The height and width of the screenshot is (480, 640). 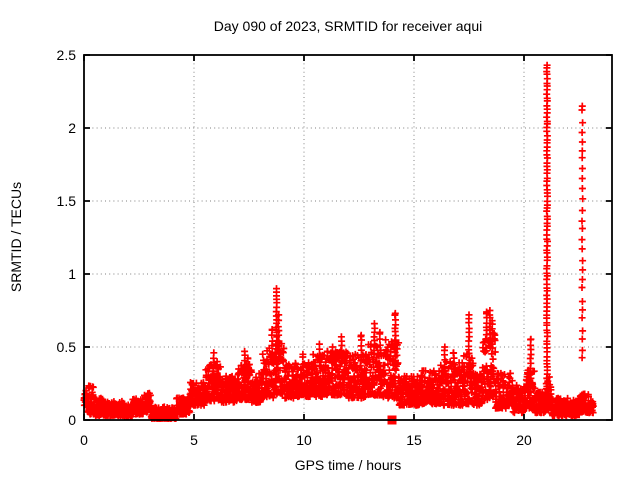 What do you see at coordinates (67, 55) in the screenshot?
I see `y-tick-label: 2.5` at bounding box center [67, 55].